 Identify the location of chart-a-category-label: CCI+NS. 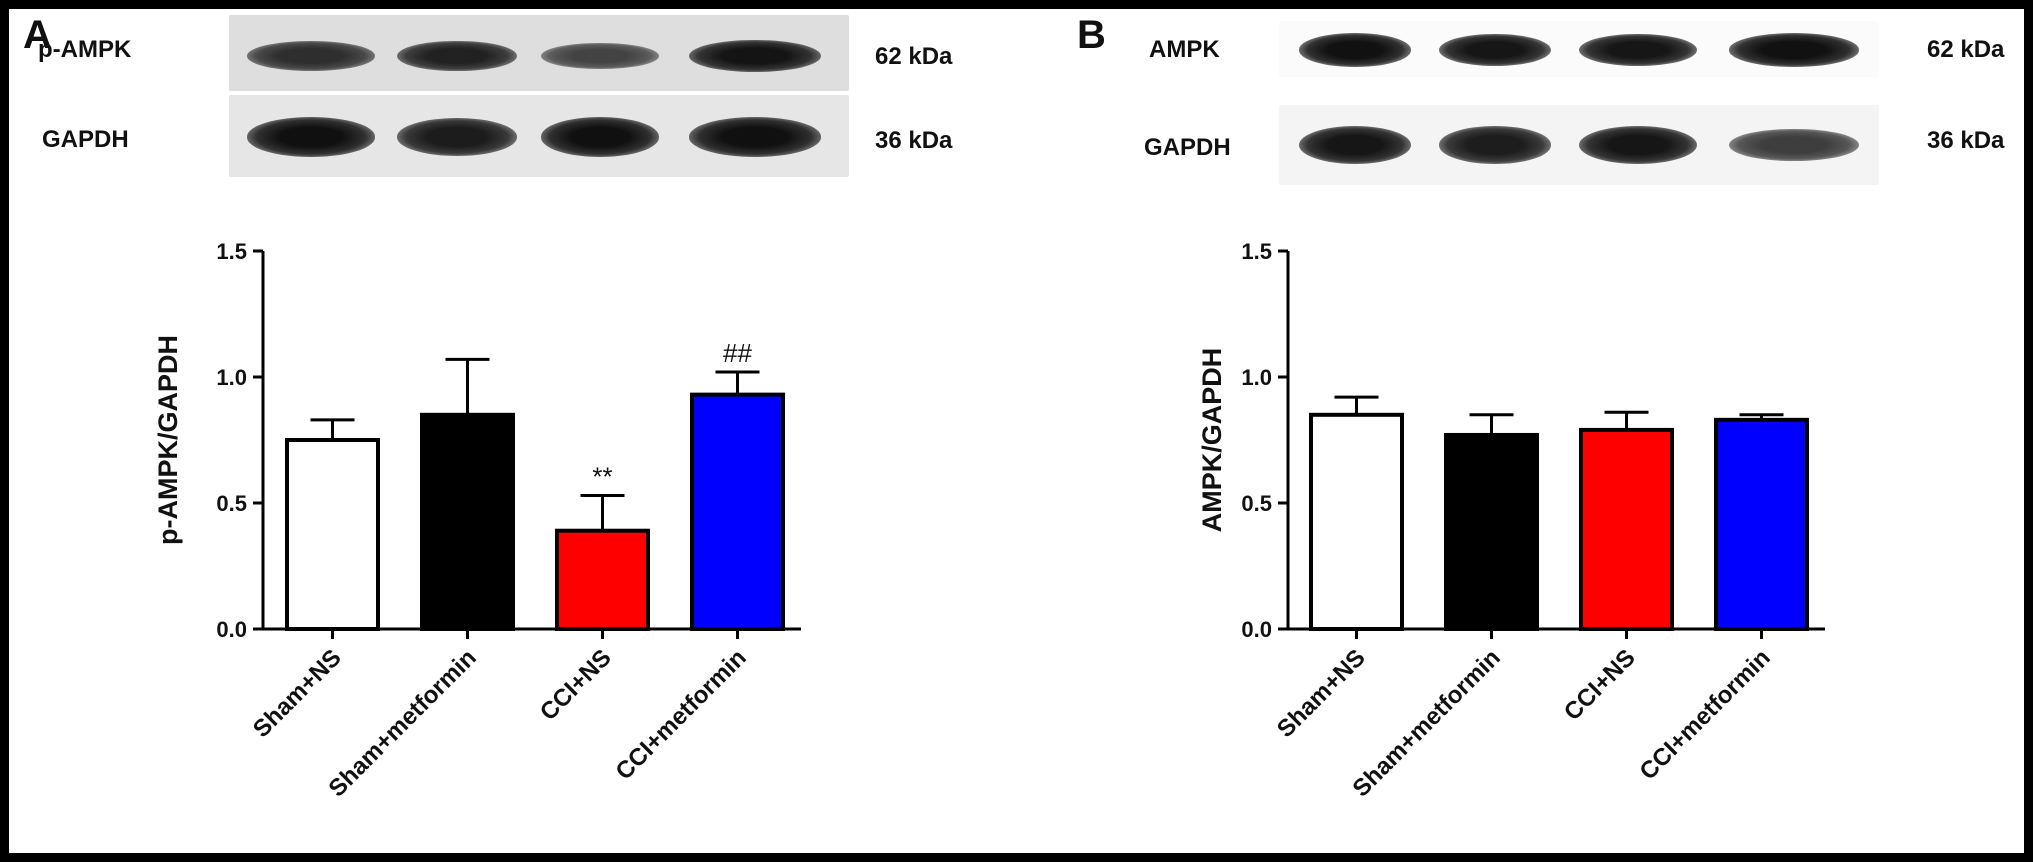
(576, 685).